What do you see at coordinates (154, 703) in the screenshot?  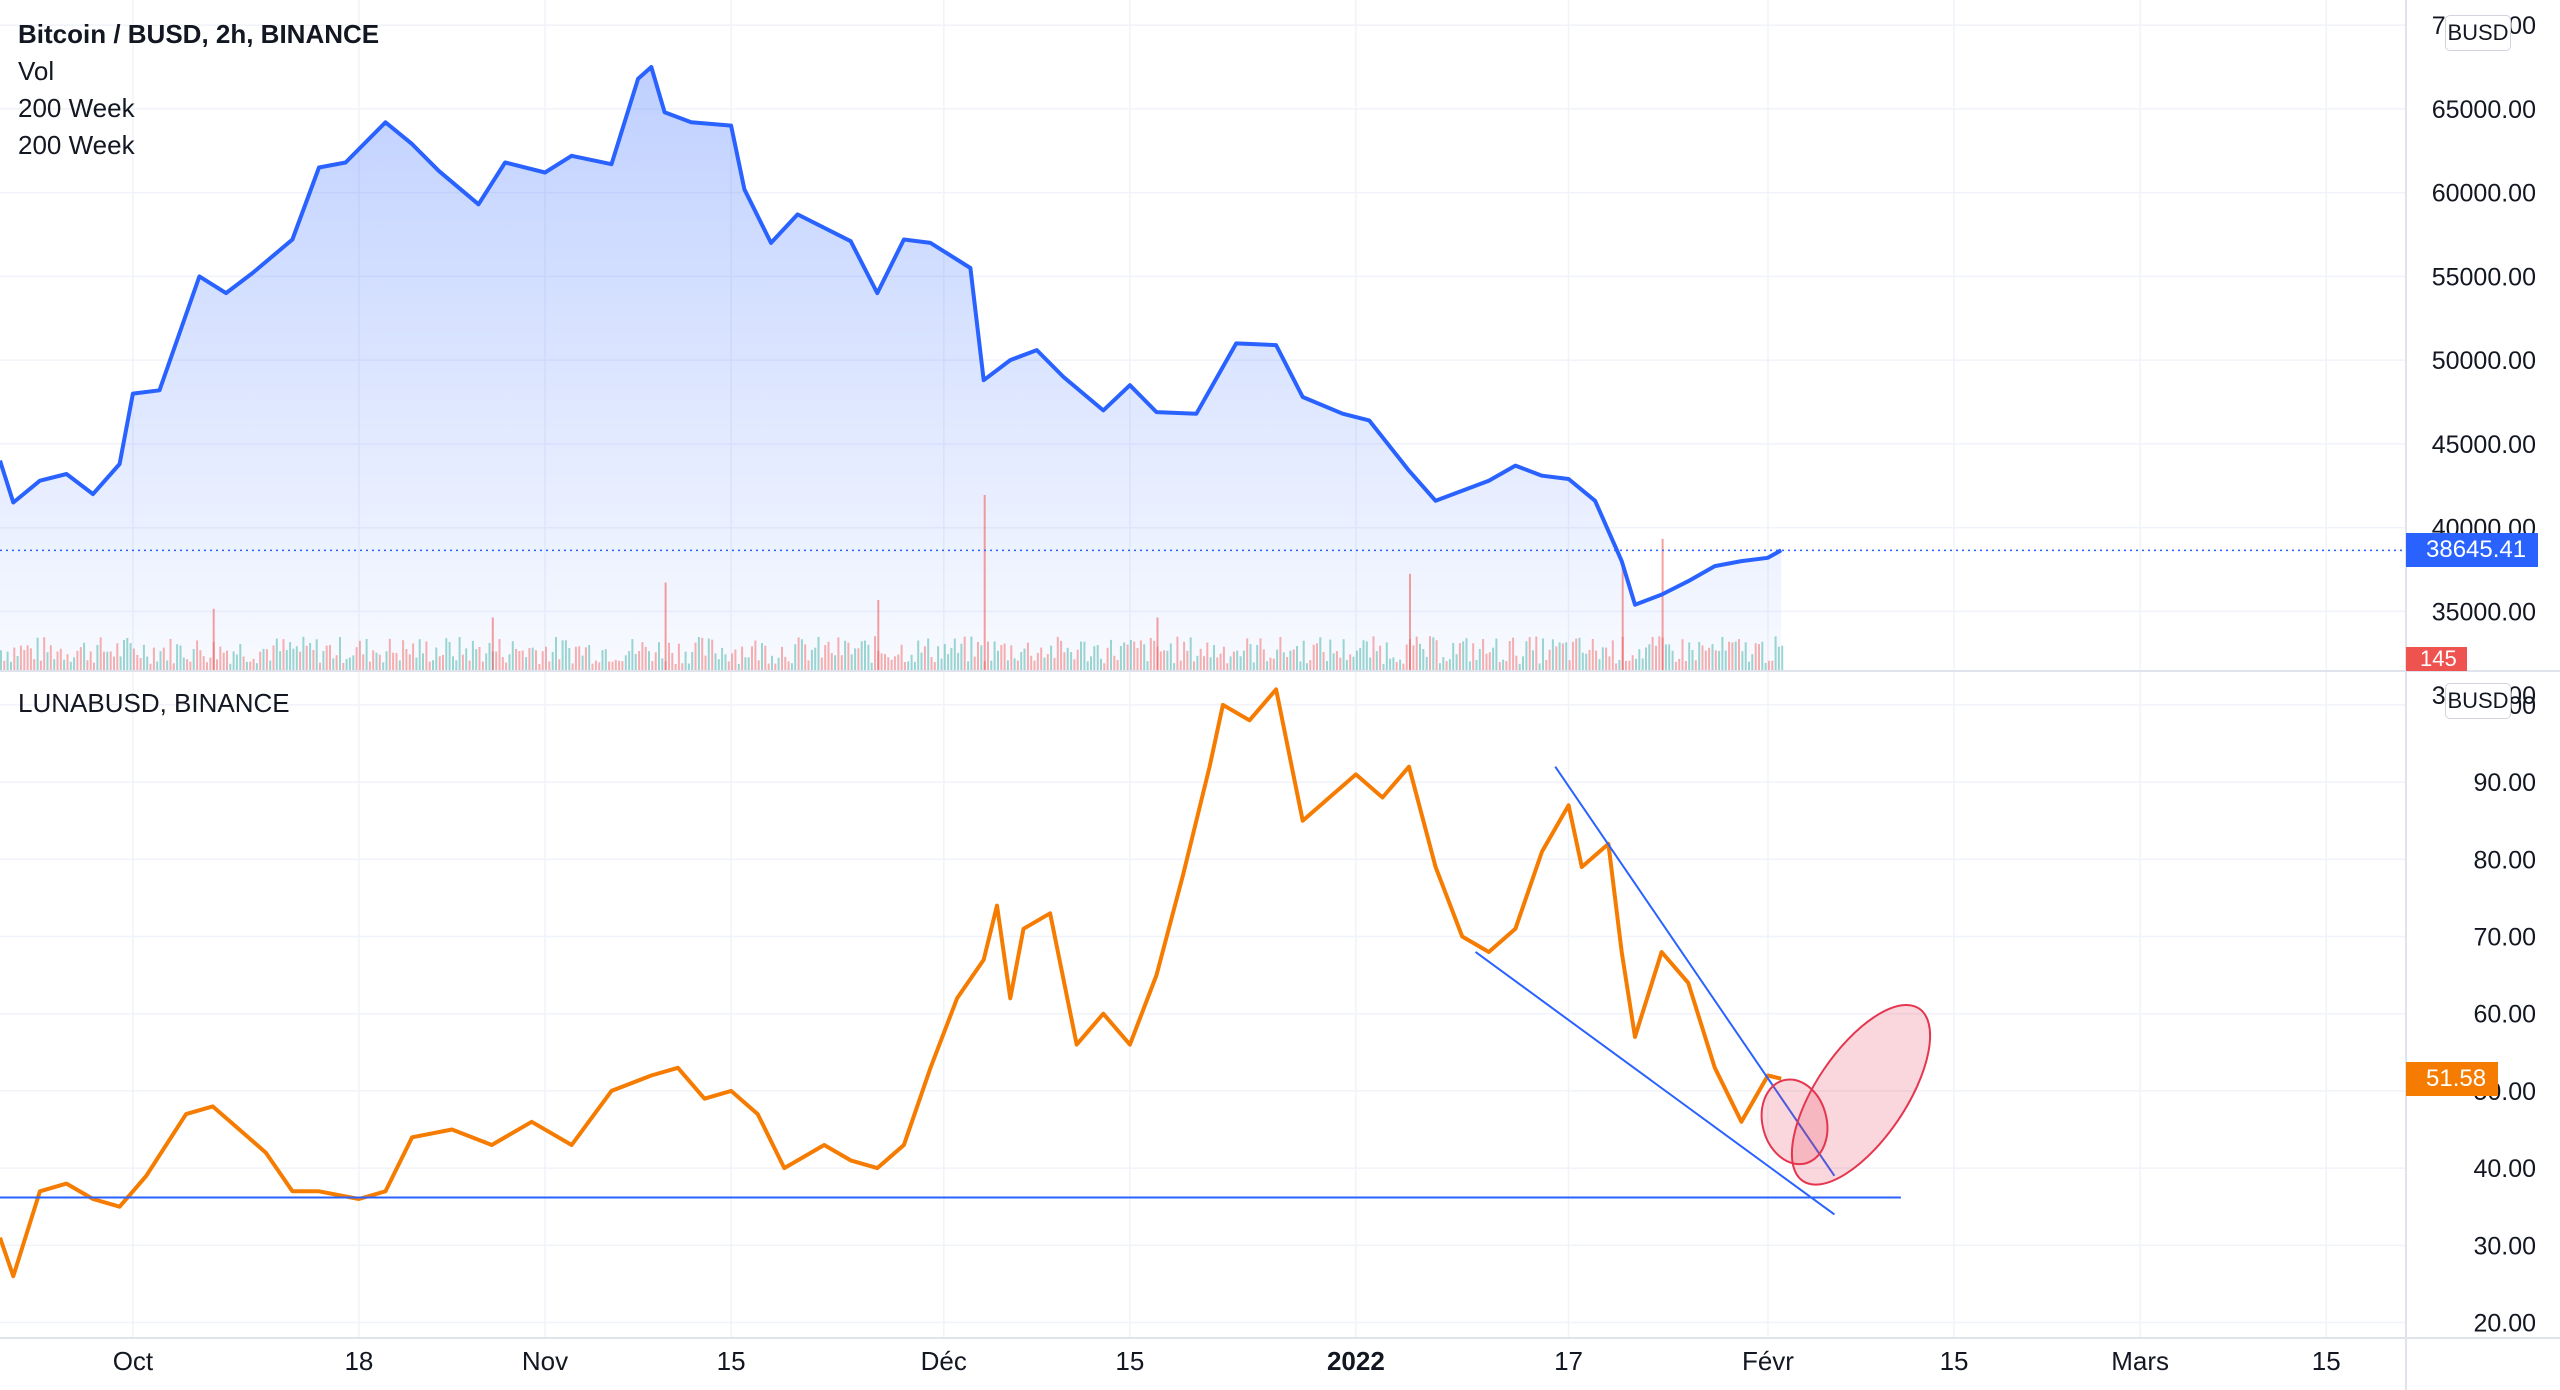 I see `luna-legend: LUNABUSD, BINANCE` at bounding box center [154, 703].